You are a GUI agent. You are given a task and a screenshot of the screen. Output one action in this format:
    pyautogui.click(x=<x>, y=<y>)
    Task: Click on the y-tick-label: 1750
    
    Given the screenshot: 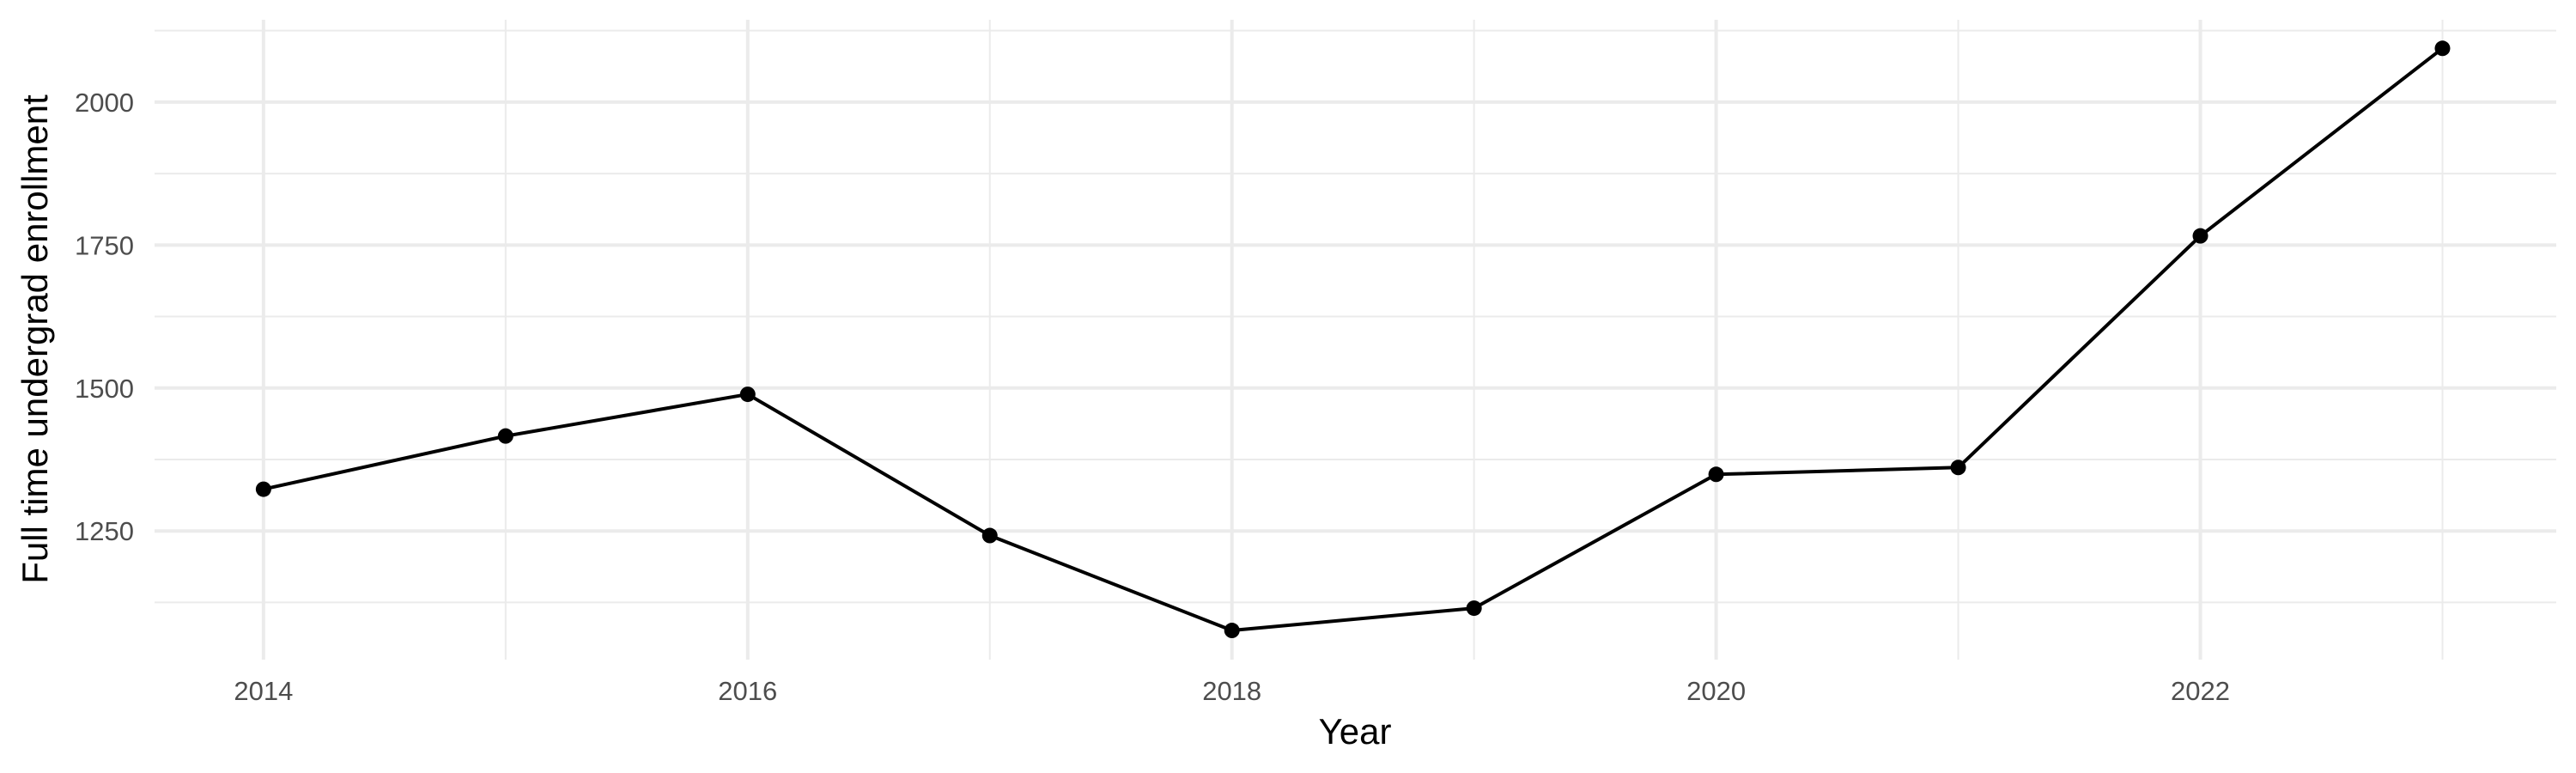 What is the action you would take?
    pyautogui.click(x=104, y=245)
    